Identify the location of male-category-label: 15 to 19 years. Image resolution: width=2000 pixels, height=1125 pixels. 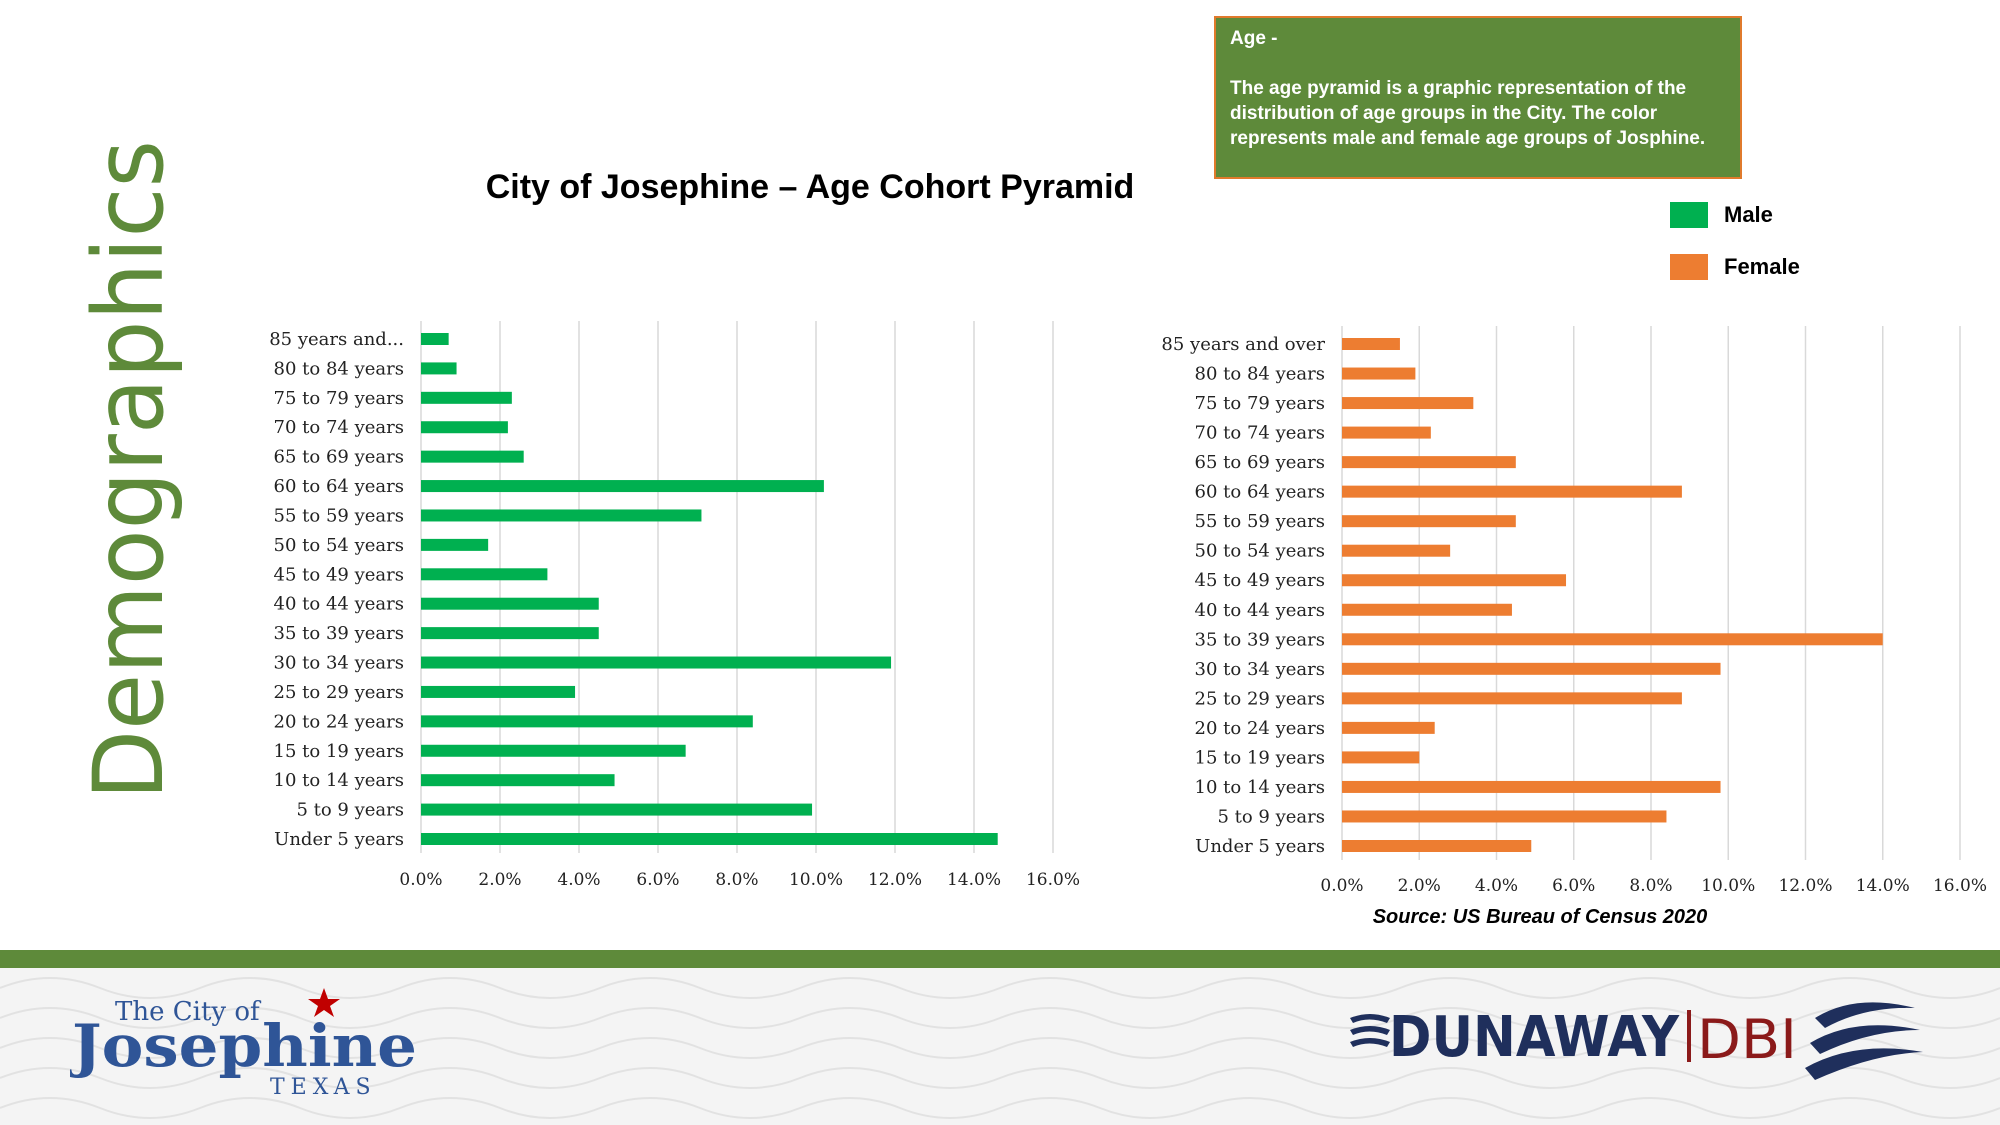
(339, 751).